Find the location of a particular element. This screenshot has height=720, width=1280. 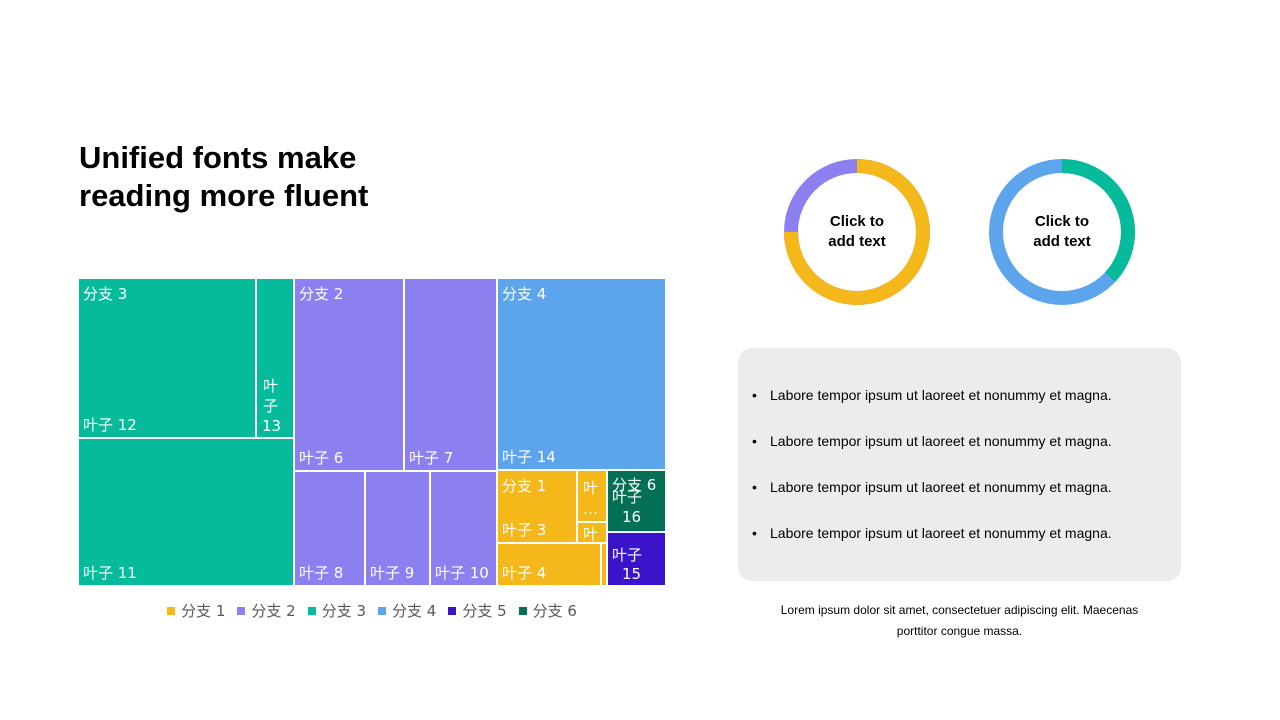

donut-1-line-2: add text is located at coordinates (857, 241).